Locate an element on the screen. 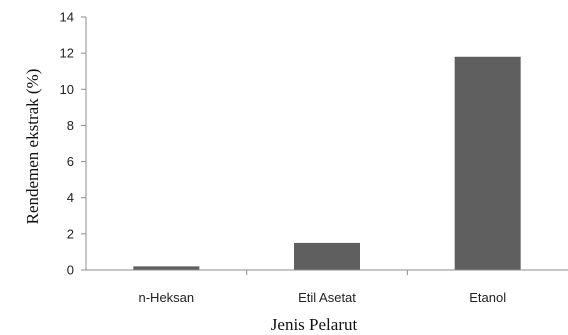 This screenshot has width=568, height=335. x-axis-title: Jenis Pelarut is located at coordinates (314, 324).